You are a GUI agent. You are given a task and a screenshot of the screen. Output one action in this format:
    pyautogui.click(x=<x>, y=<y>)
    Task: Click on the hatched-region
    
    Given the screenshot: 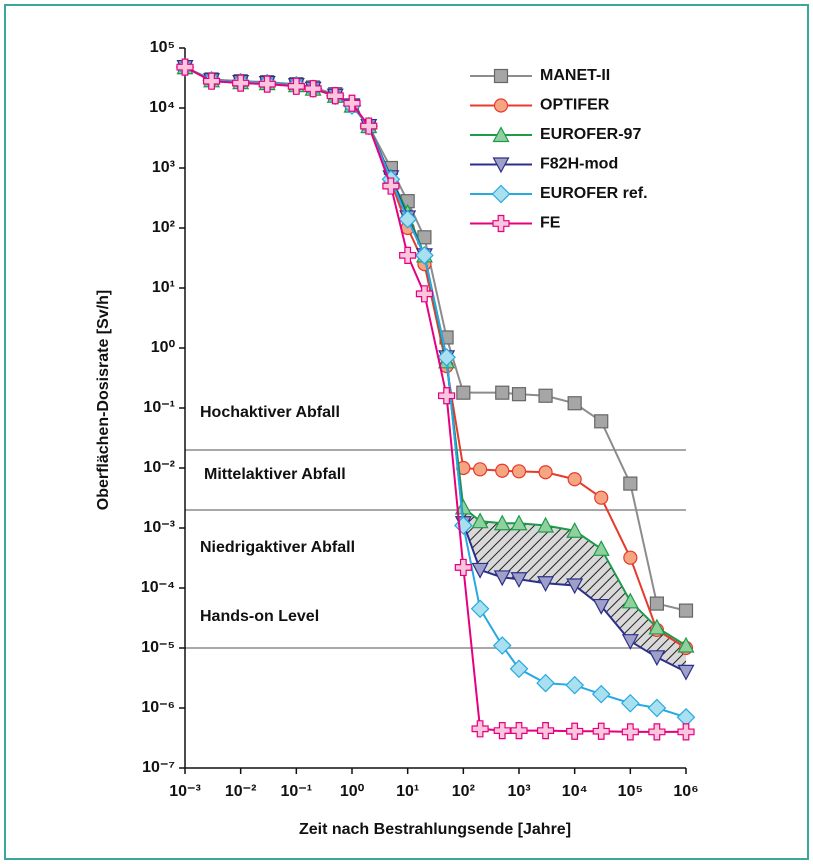 What is the action you would take?
    pyautogui.click(x=574, y=589)
    